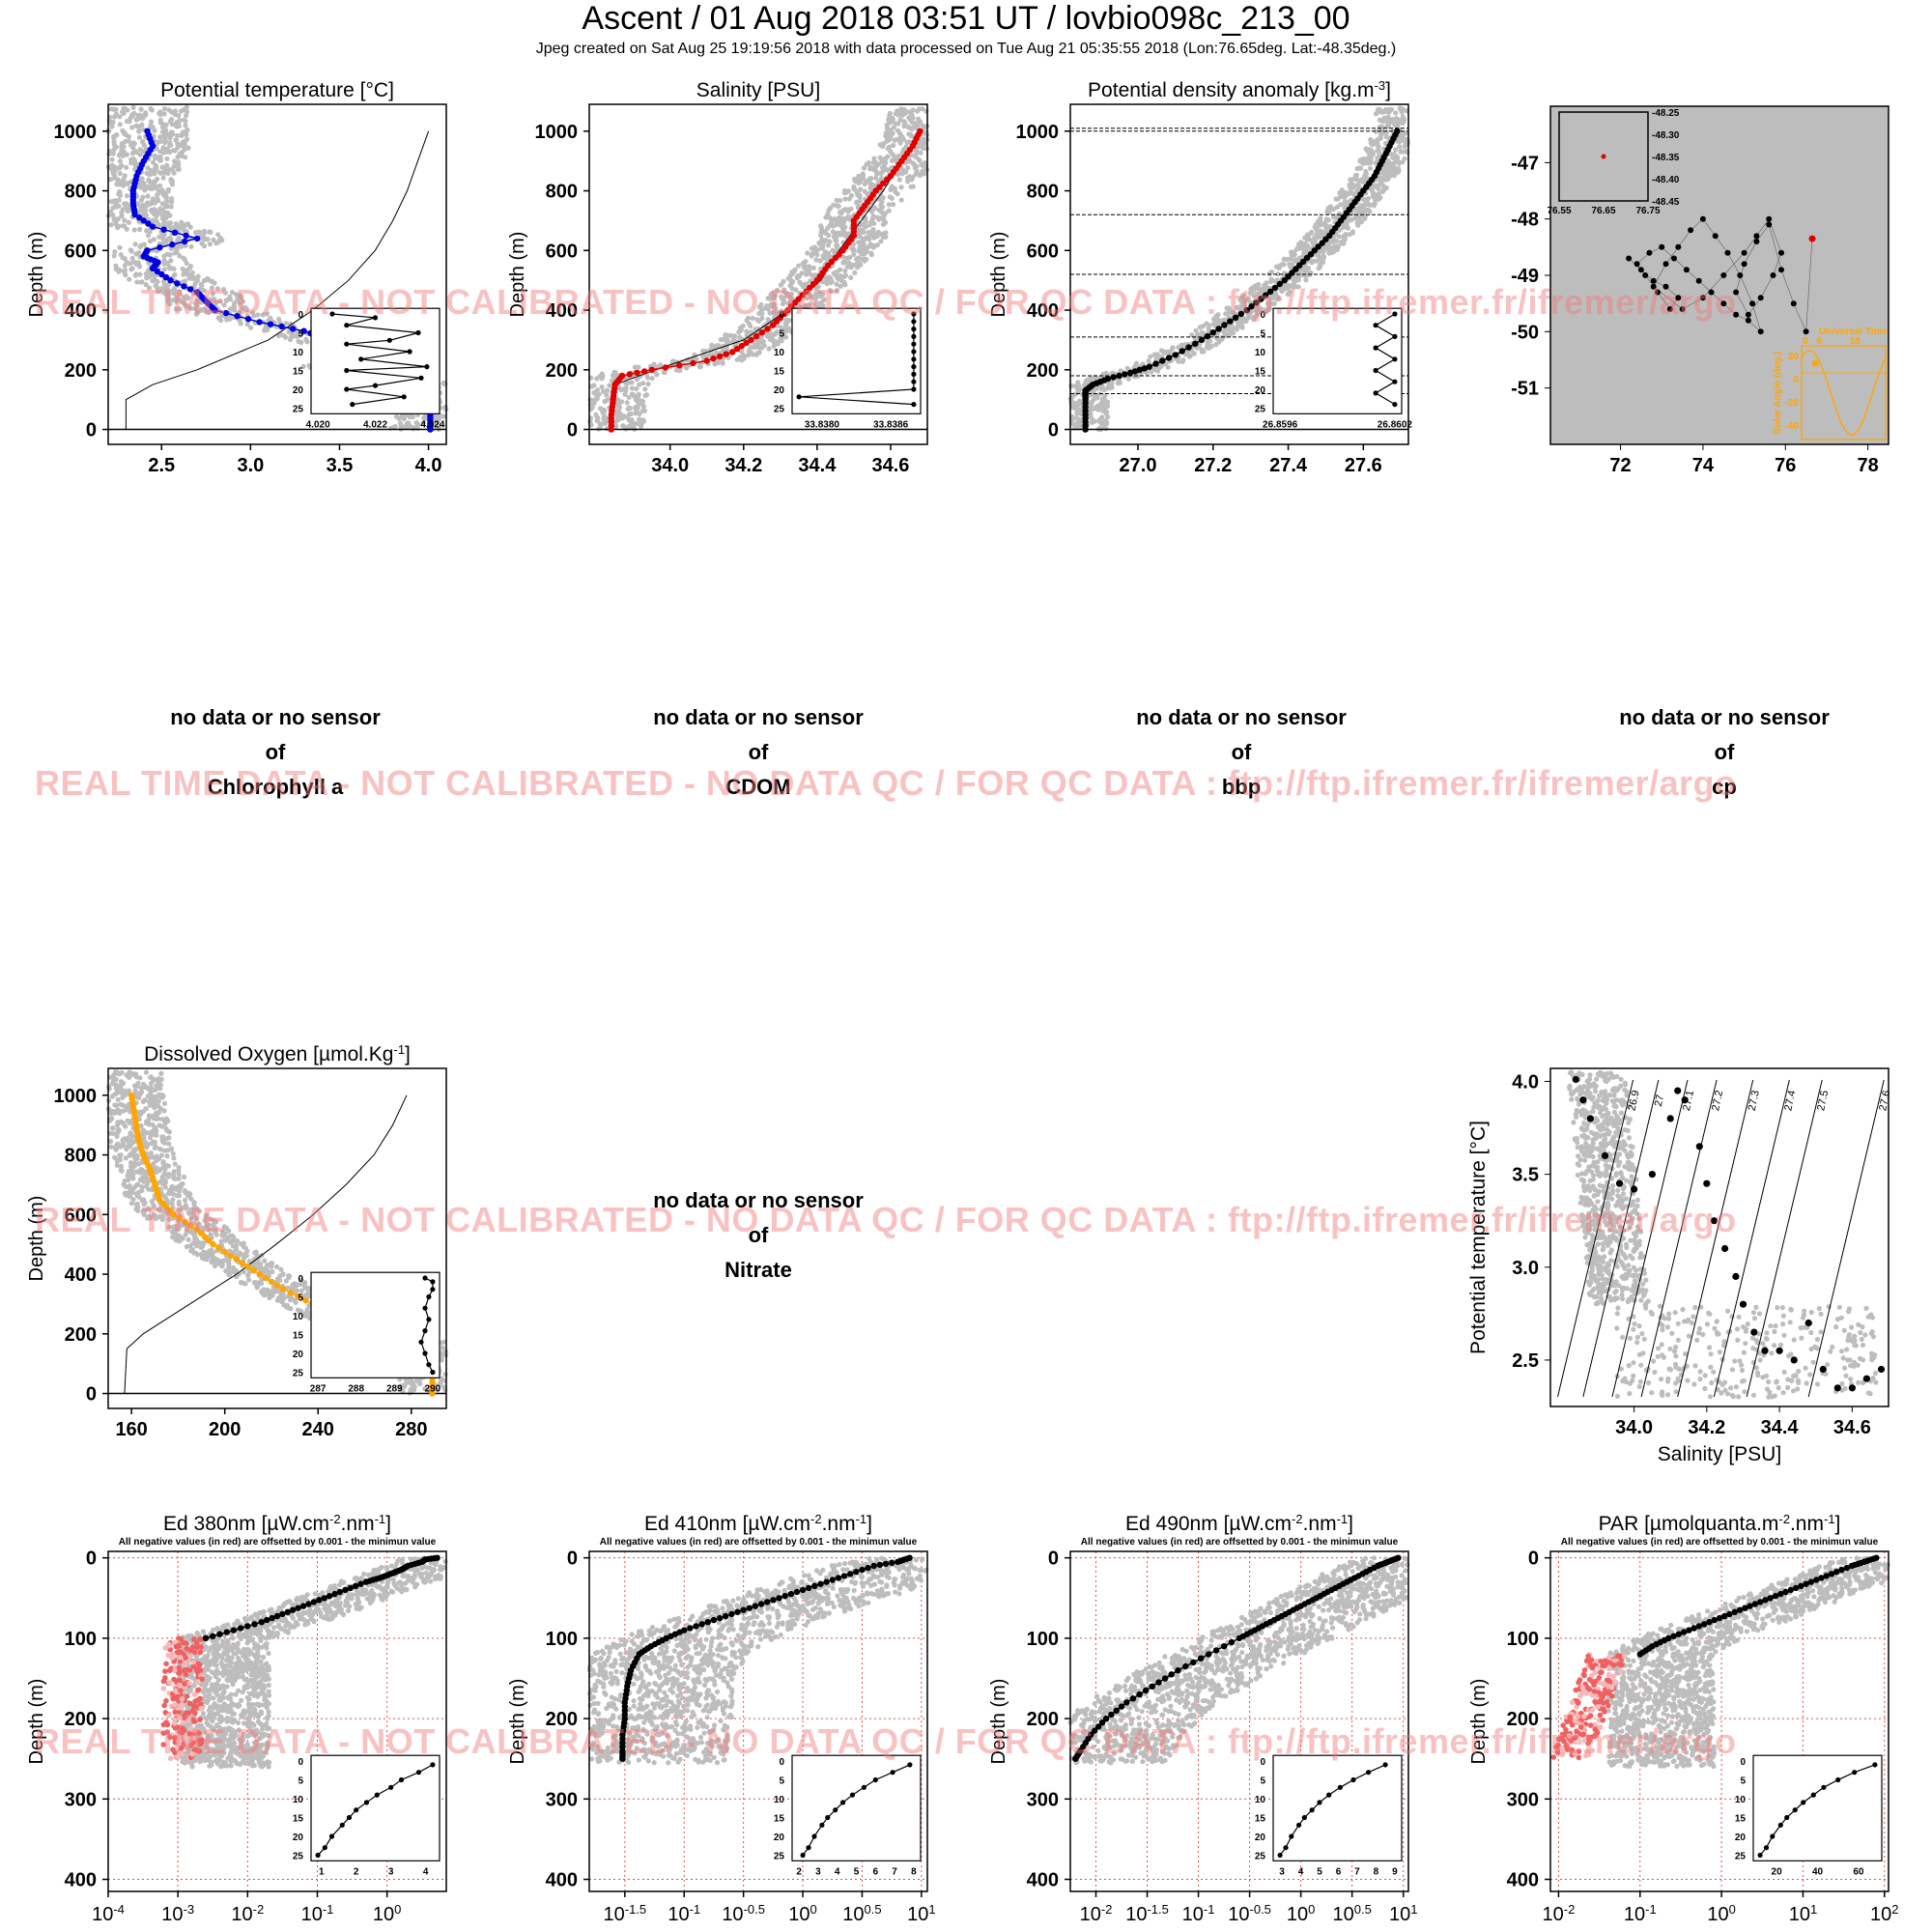 Image resolution: width=1932 pixels, height=1932 pixels. Describe the element at coordinates (781, 334) in the screenshot. I see `sal-inset-y-tick-label: 5` at that location.